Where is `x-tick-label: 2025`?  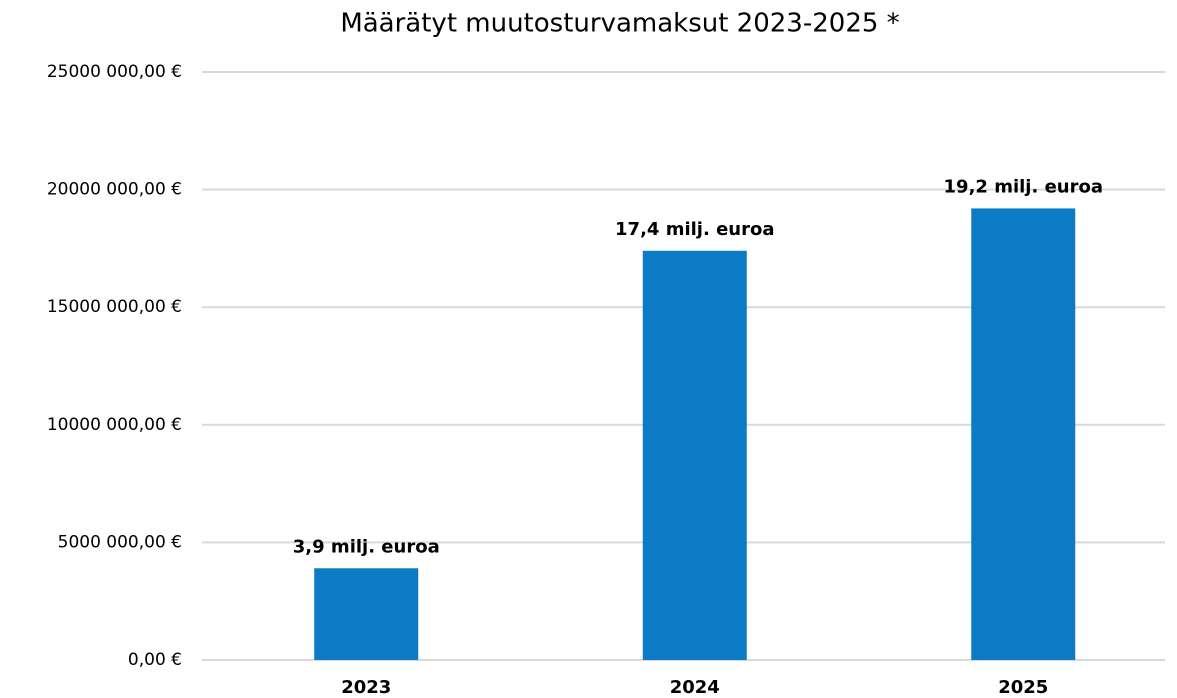
x-tick-label: 2025 is located at coordinates (1023, 687).